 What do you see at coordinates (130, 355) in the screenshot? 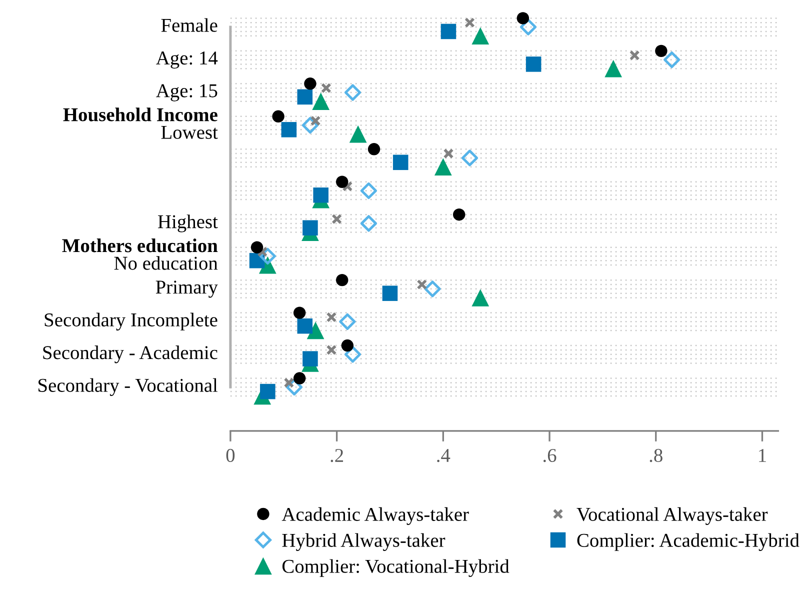
I see `y-tick-label: Secondary - Academic` at bounding box center [130, 355].